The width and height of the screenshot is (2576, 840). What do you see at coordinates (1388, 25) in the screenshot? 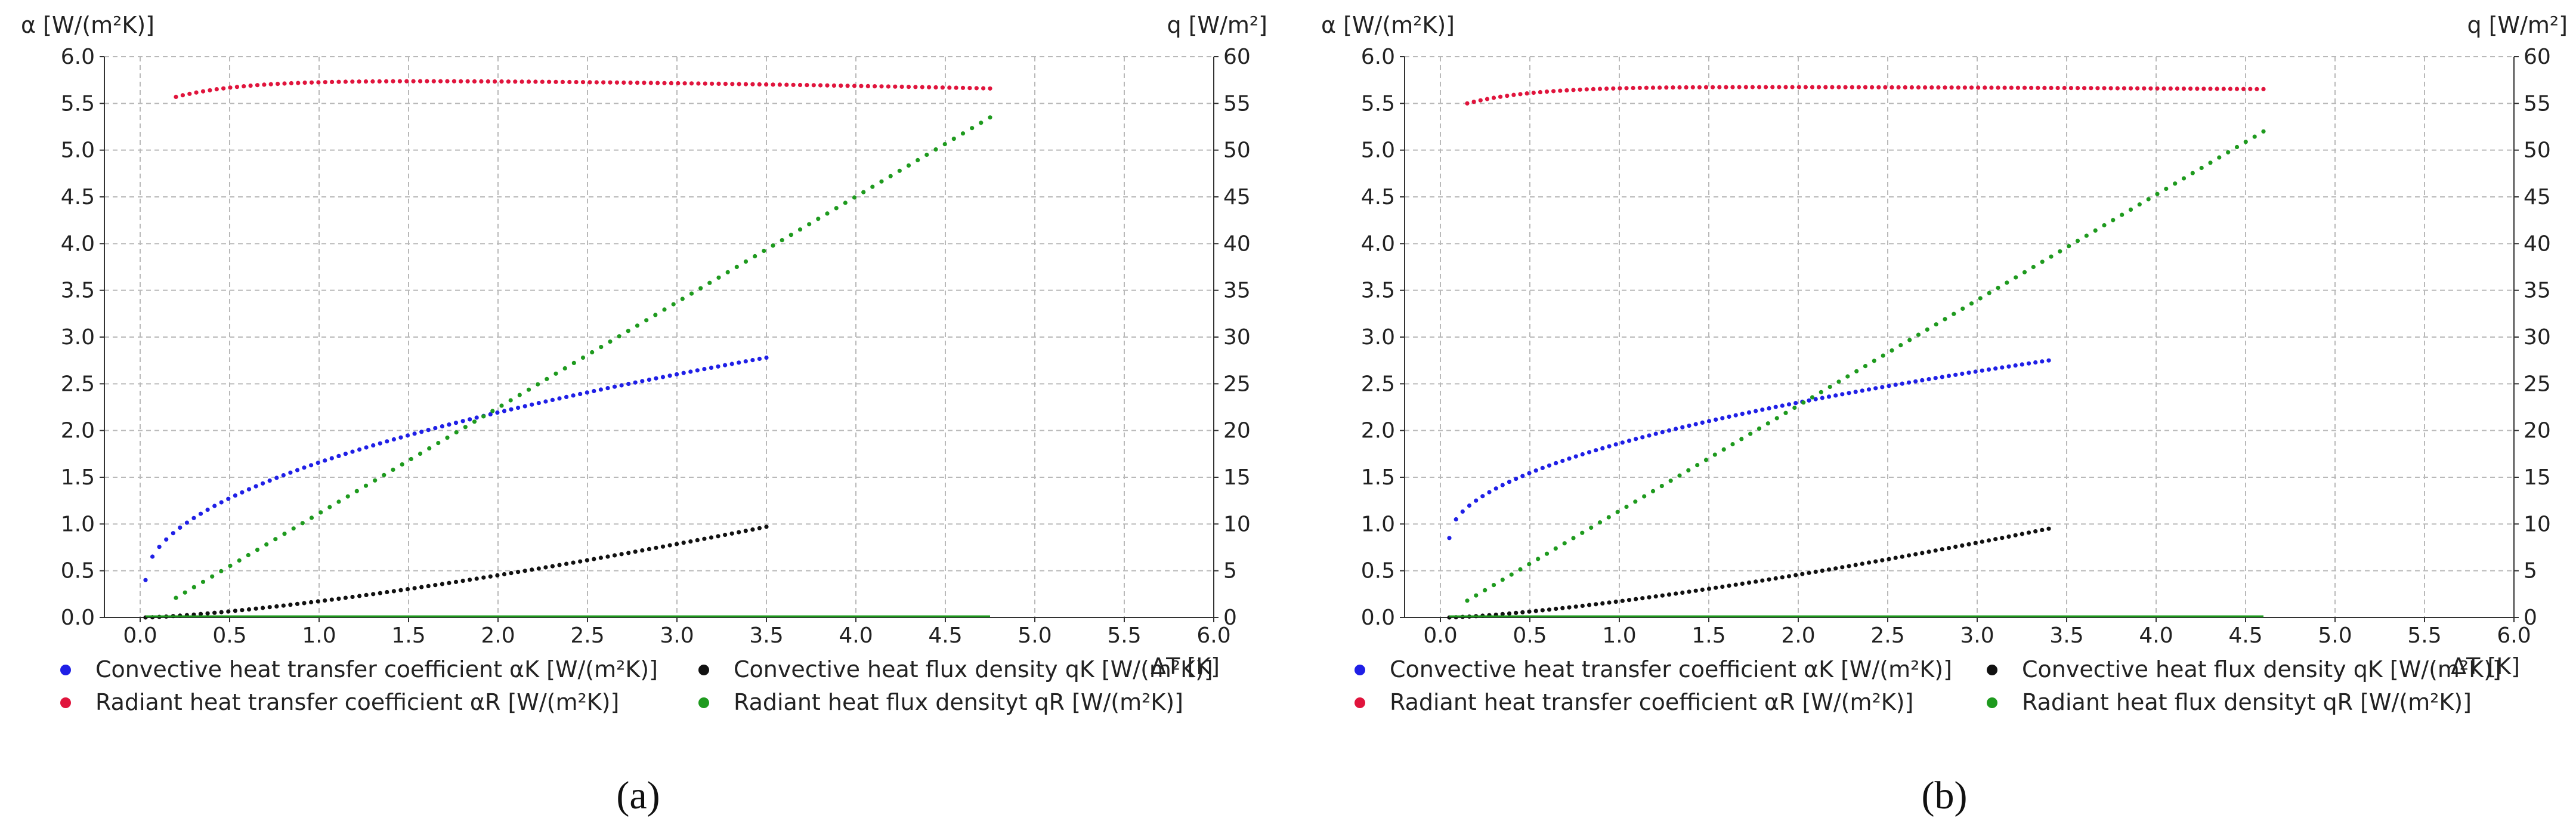
I see `y-left-axis-label: α [W/(m²K)]` at bounding box center [1388, 25].